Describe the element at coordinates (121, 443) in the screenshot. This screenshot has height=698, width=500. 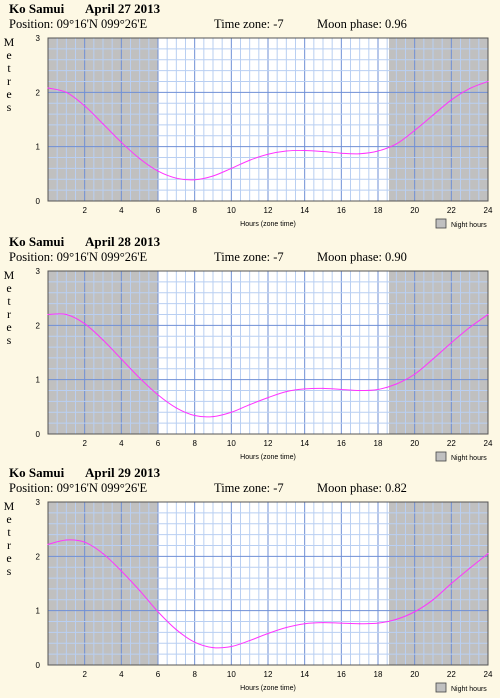
I see `x-tick-label: 4` at that location.